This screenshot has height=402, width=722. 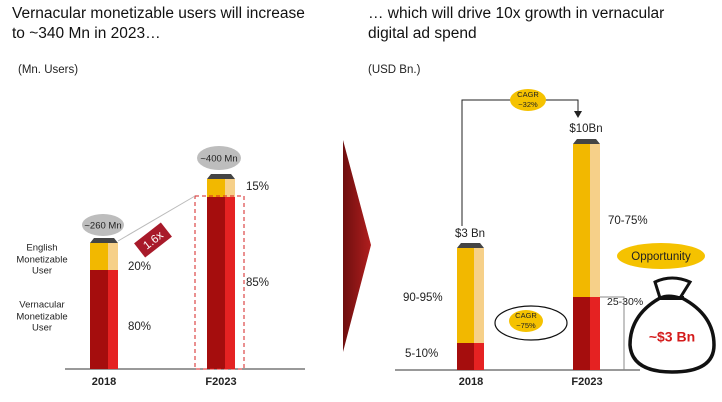 What do you see at coordinates (139, 327) in the screenshot?
I see `share-label: 80%` at bounding box center [139, 327].